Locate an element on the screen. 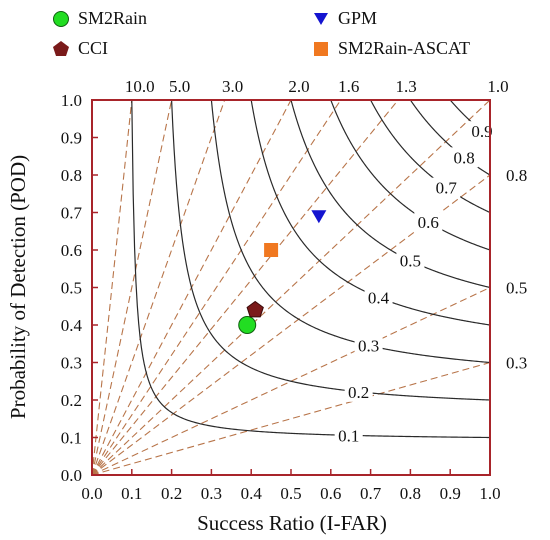 The width and height of the screenshot is (550, 540). x-tick-label: 1.0 is located at coordinates (489, 493).